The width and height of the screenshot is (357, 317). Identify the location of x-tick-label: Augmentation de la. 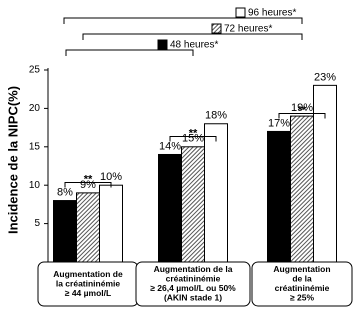
(193, 269).